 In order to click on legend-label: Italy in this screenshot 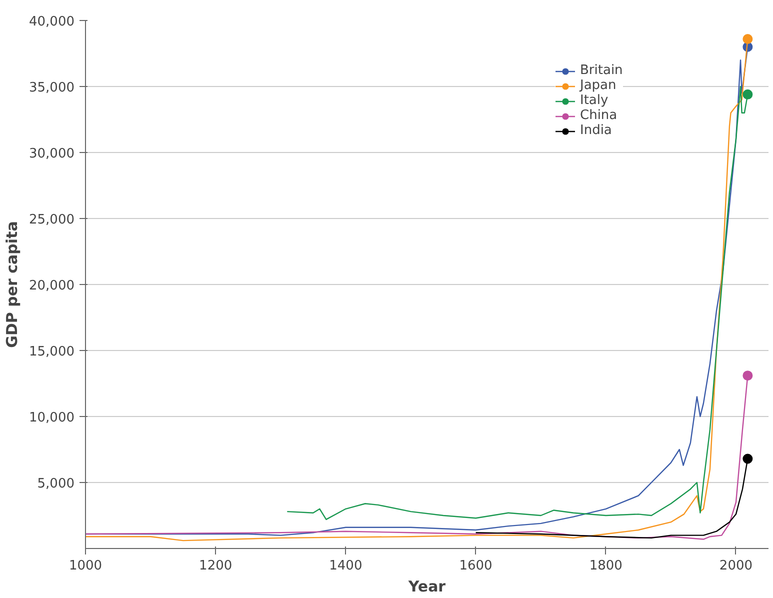, I will do `click(594, 100)`.